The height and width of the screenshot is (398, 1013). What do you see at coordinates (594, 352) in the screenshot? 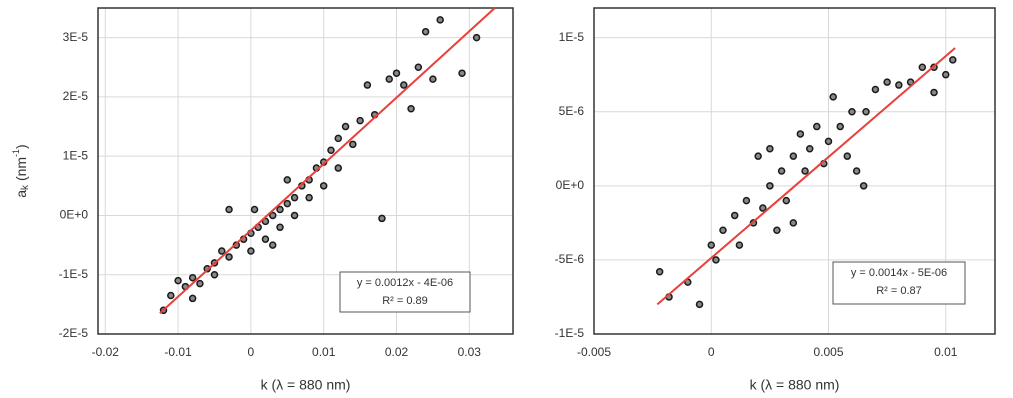
I see `x-tick-label: -0.005` at bounding box center [594, 352].